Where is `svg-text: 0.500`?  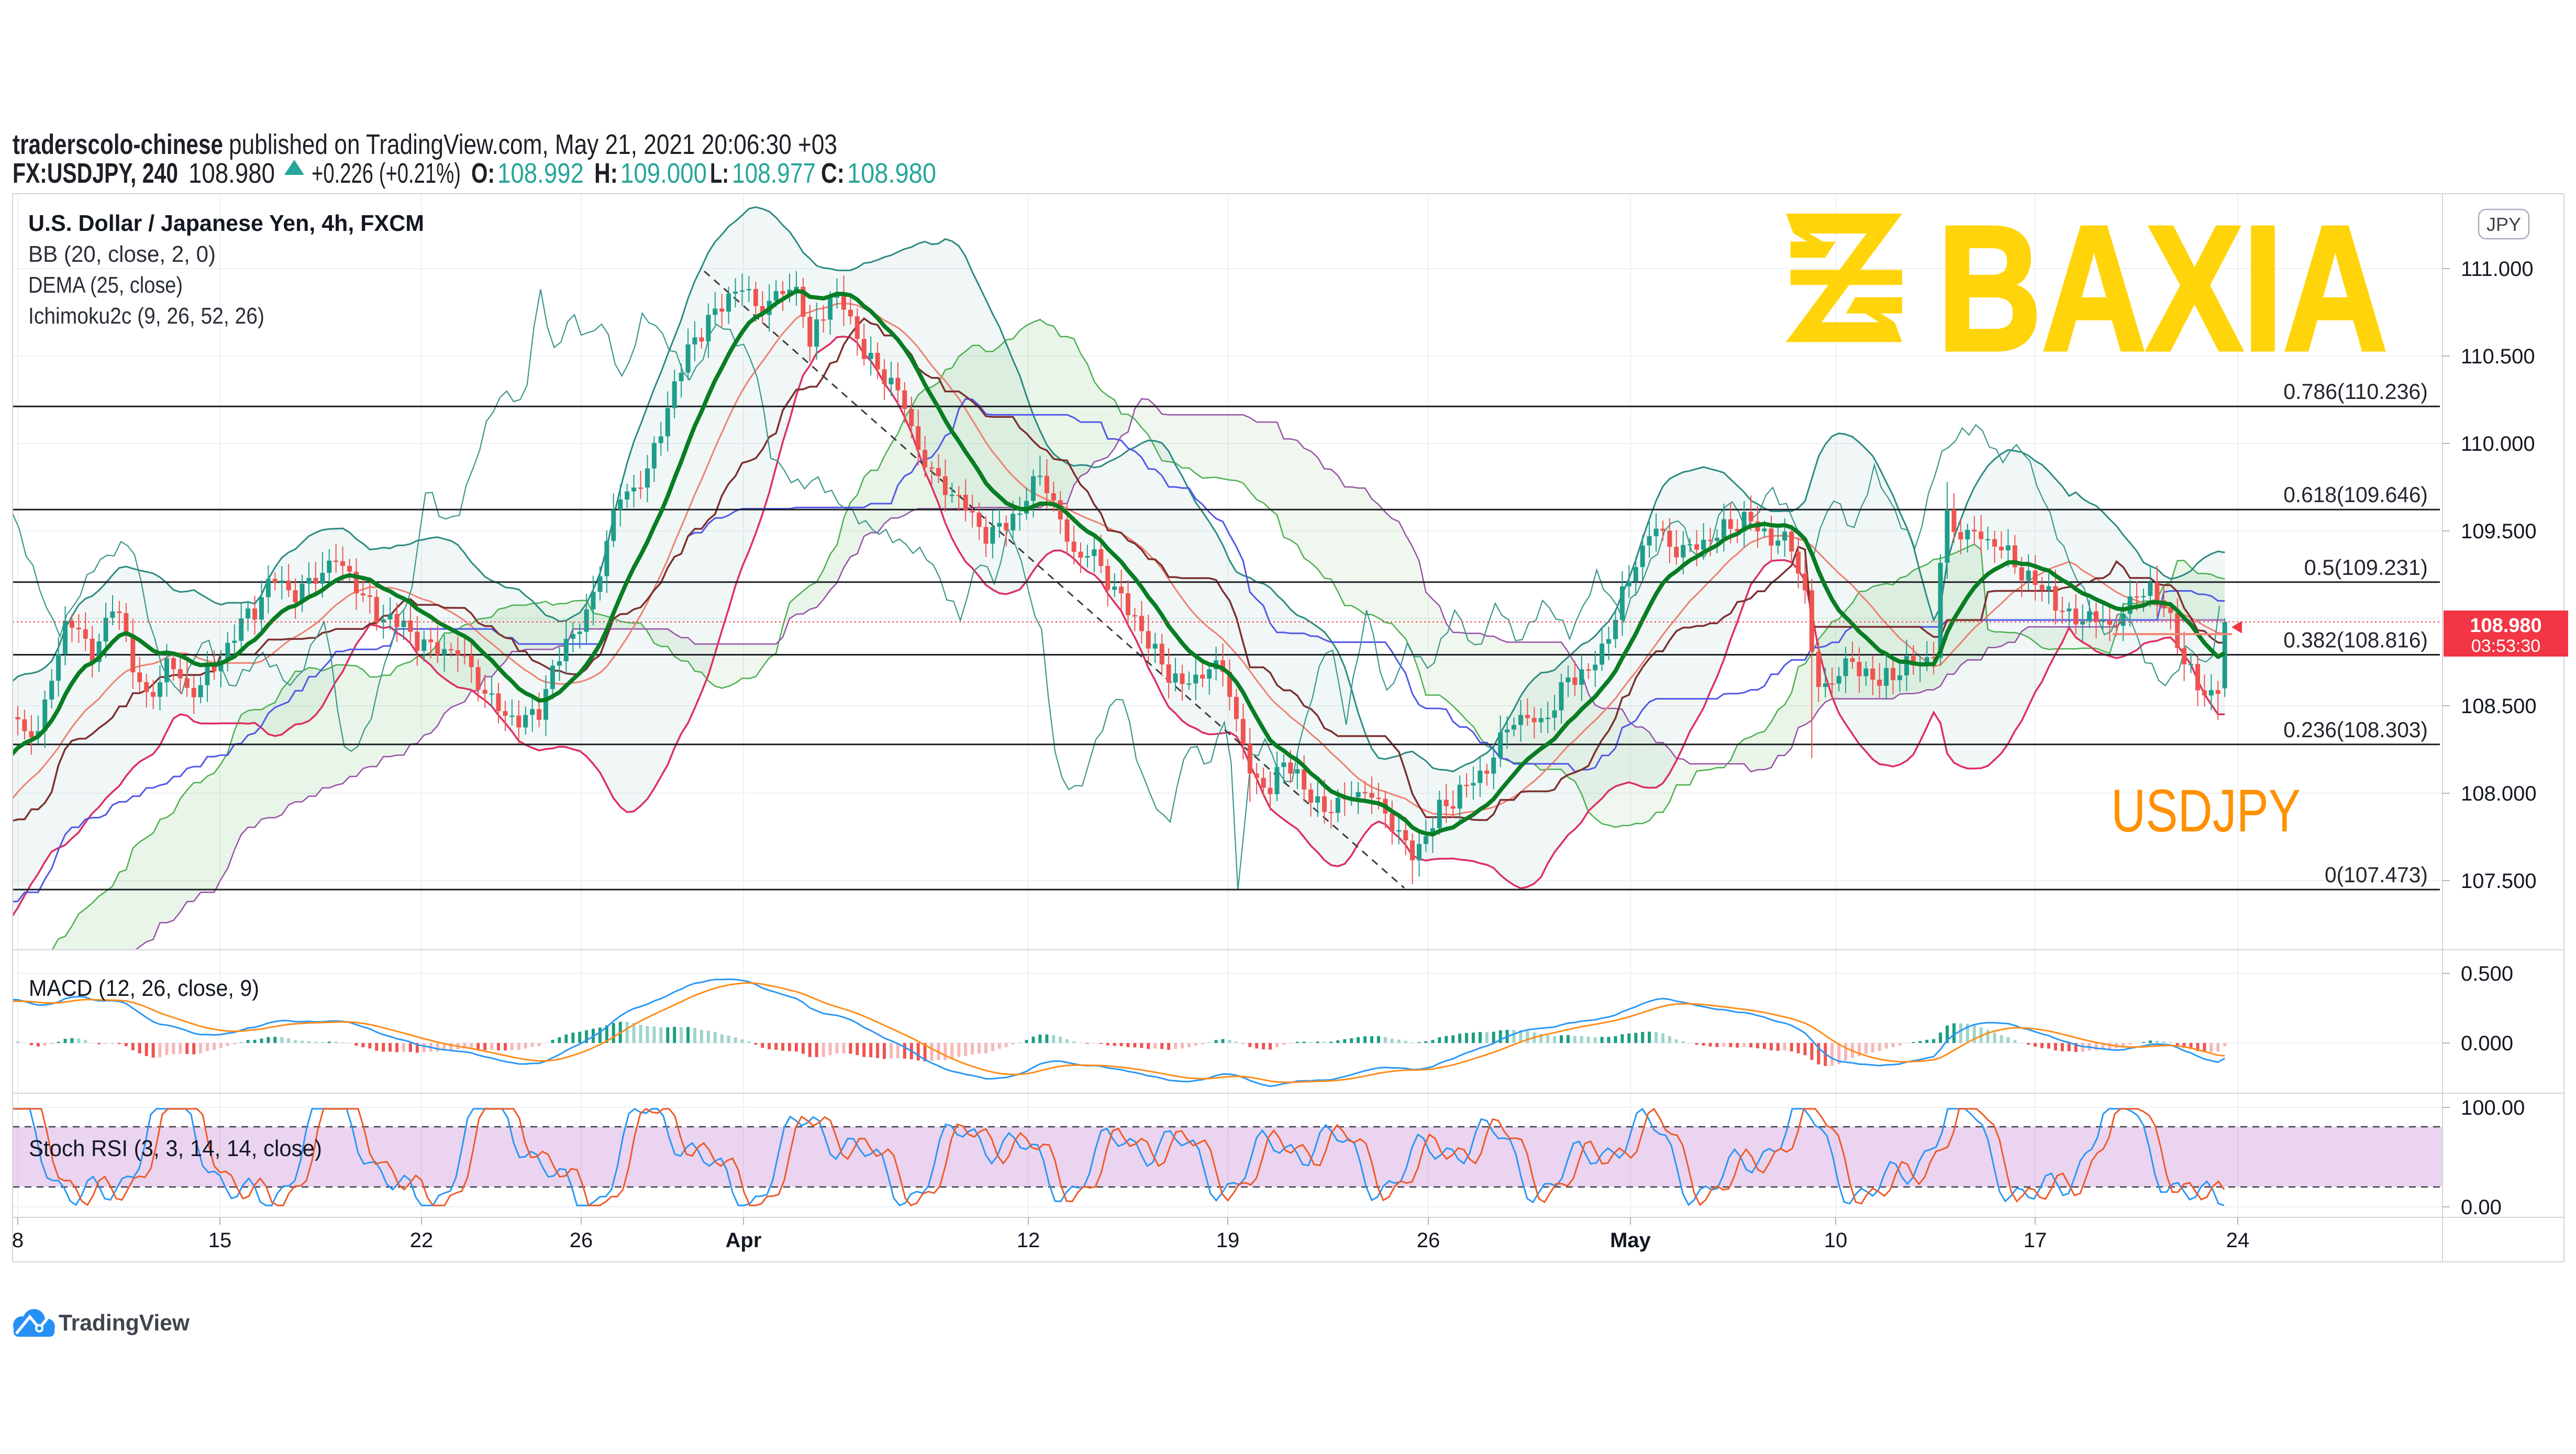
svg-text: 0.500 is located at coordinates (2487, 974).